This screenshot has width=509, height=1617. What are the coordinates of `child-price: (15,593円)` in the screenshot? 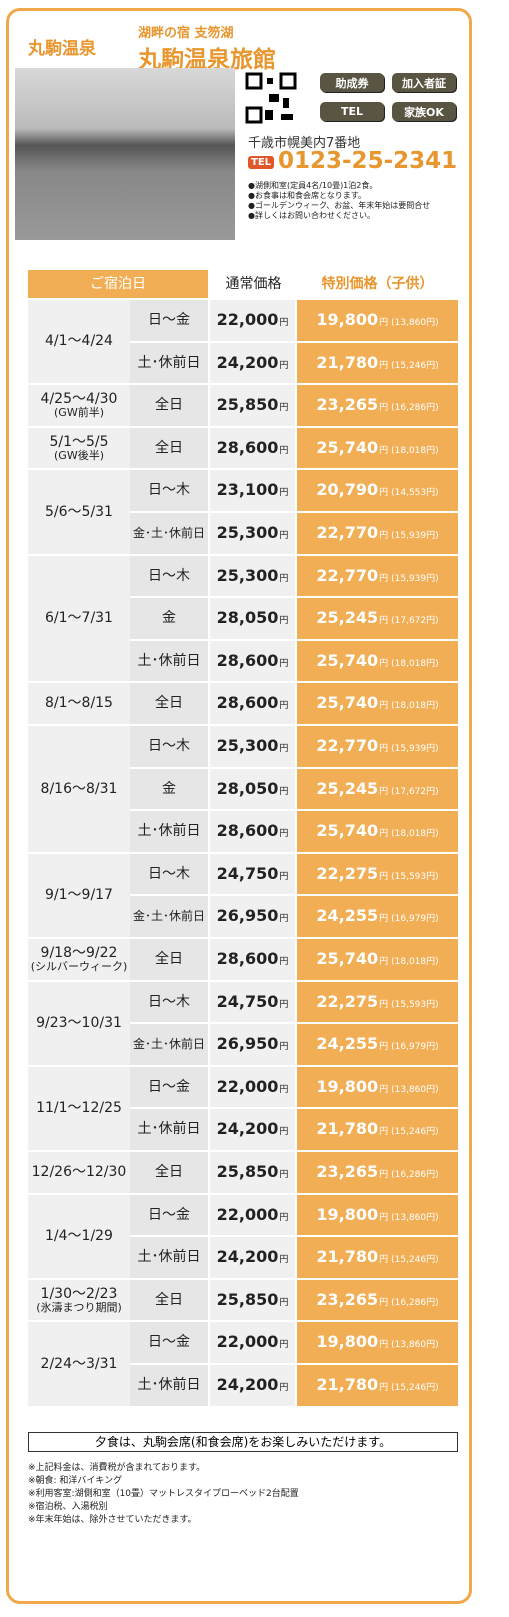 It's located at (415, 876).